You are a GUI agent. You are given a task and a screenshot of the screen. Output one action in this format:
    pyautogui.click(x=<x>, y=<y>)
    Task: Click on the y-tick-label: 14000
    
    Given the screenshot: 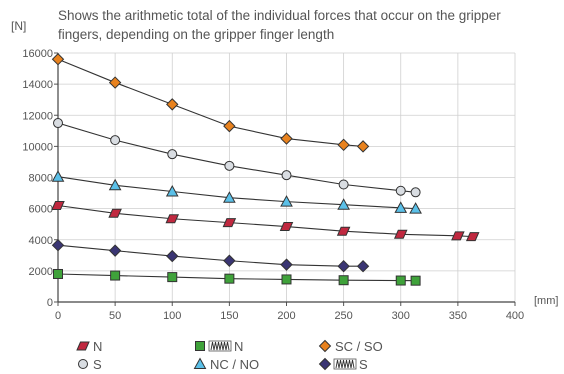 What is the action you would take?
    pyautogui.click(x=37, y=85)
    